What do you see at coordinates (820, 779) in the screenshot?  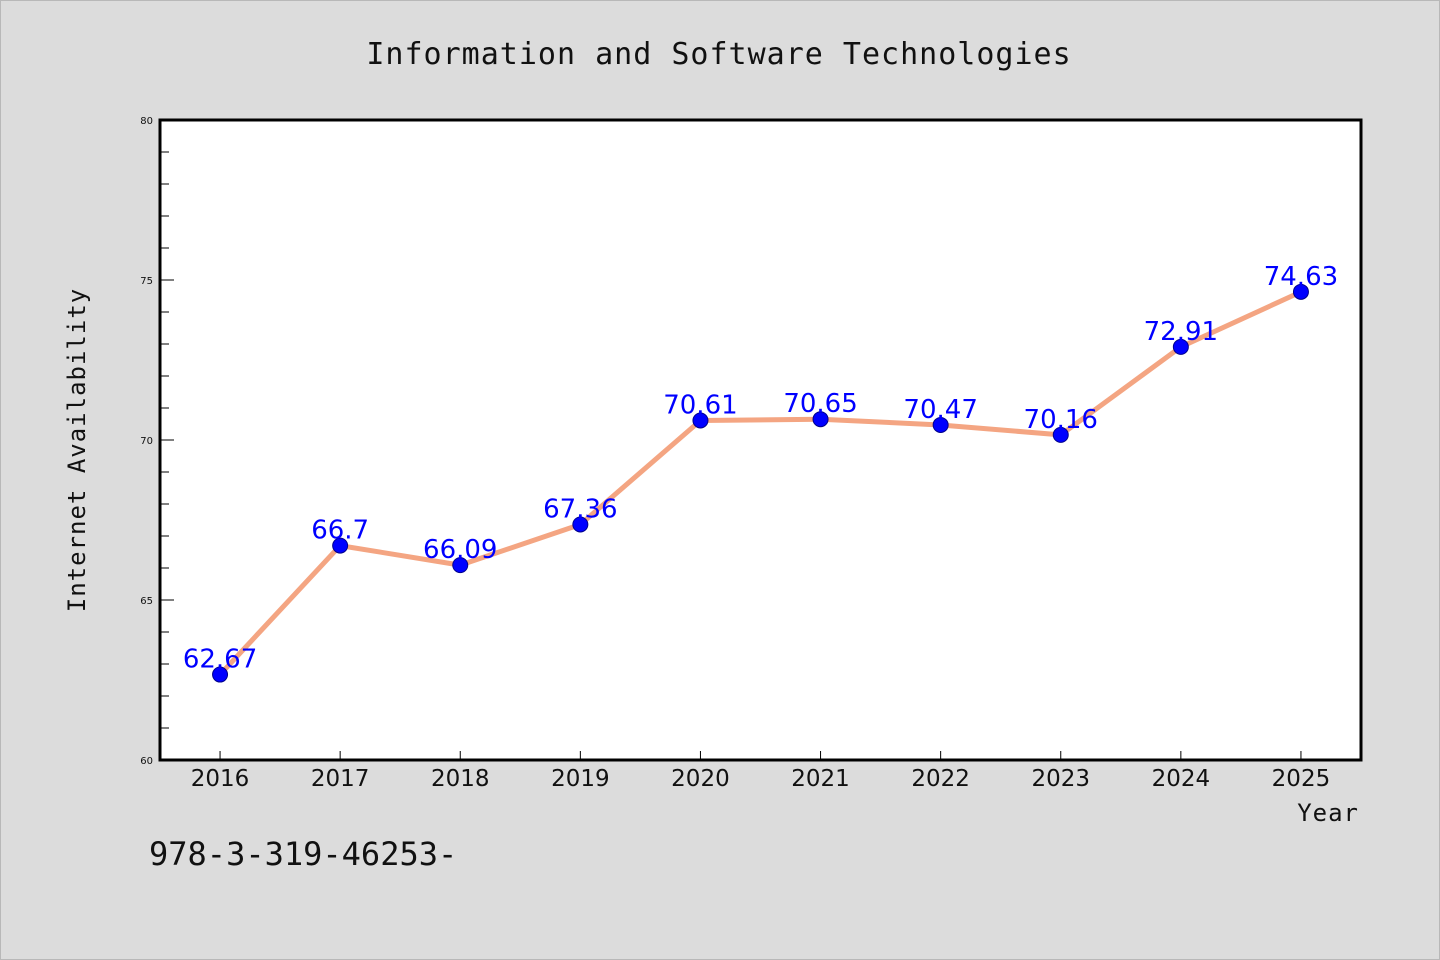 I see `x-tick-label: 2021` at bounding box center [820, 779].